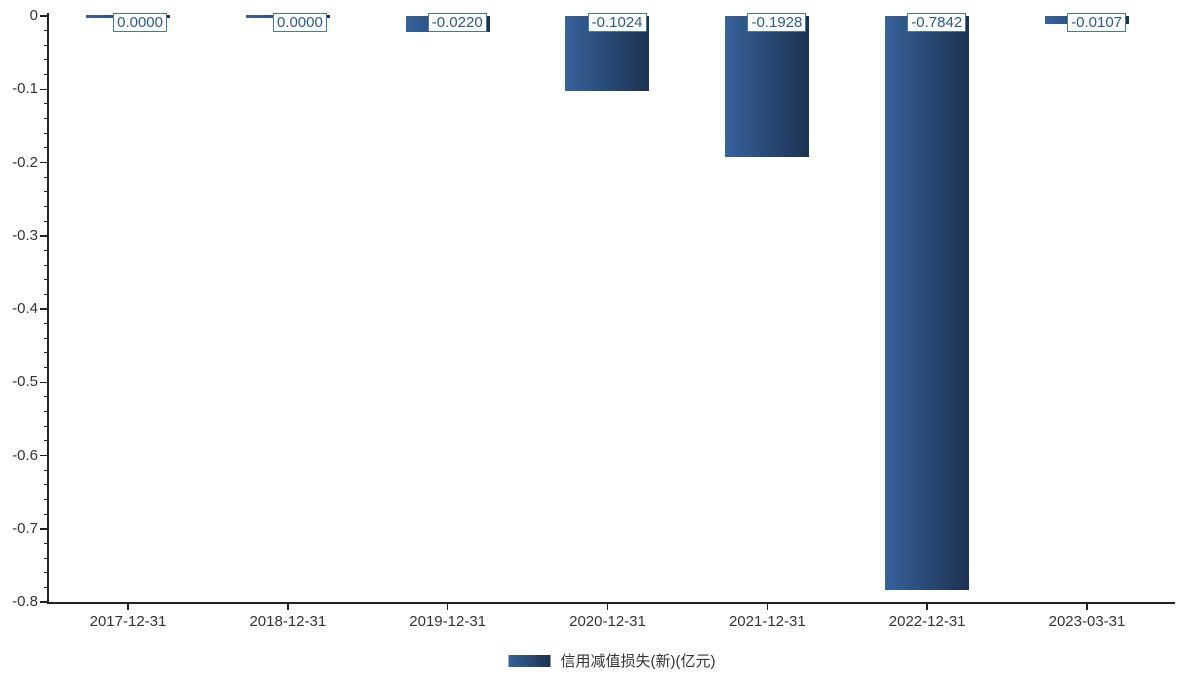  Describe the element at coordinates (927, 621) in the screenshot. I see `x-axis-label: 2022-12-31` at that location.